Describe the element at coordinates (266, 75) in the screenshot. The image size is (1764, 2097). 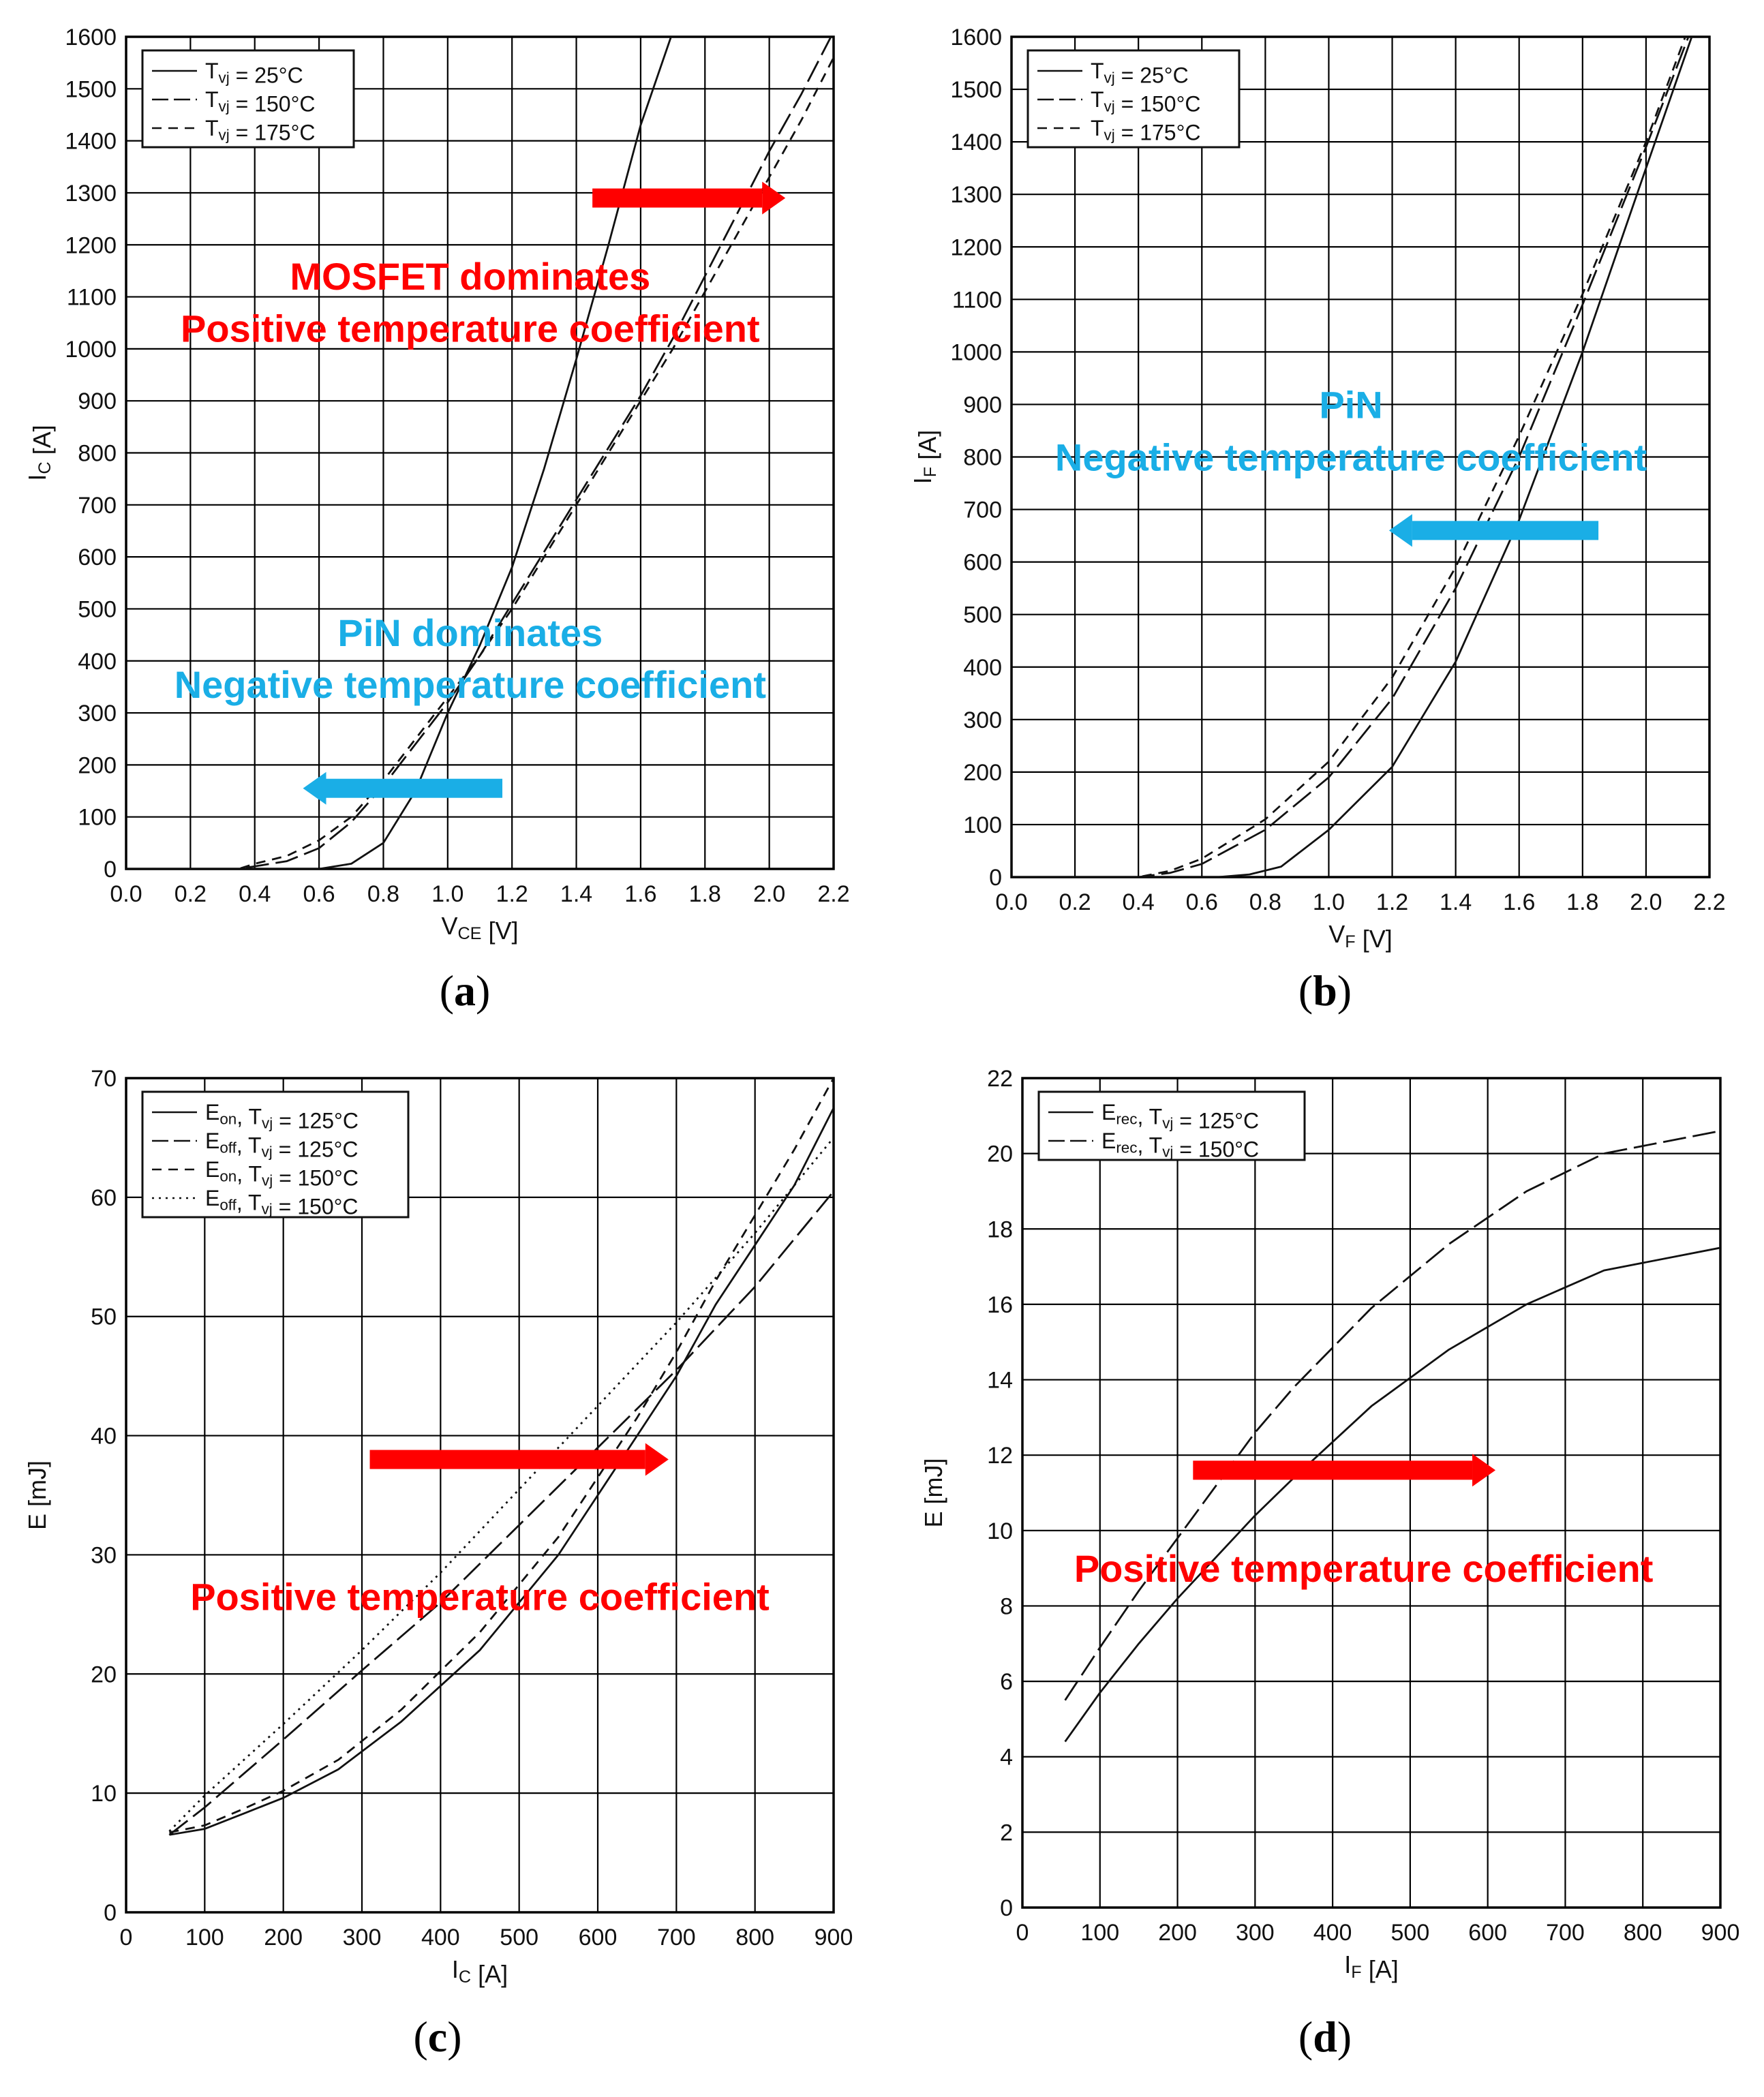
I see `legend-text: = 25°C` at that location.